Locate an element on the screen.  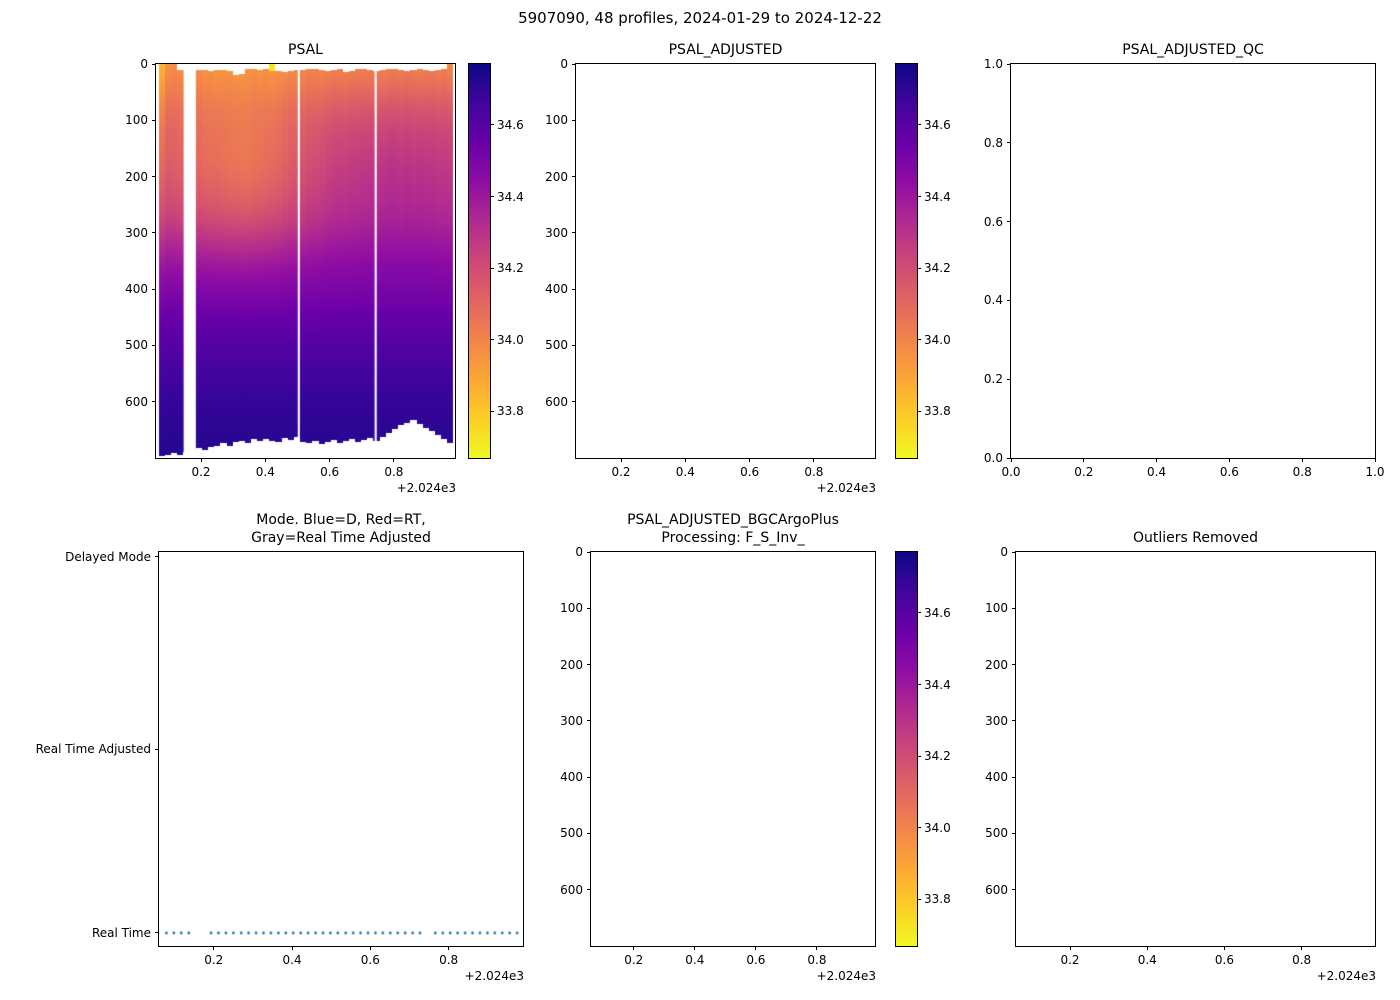
colorbar-tick-label: 33.8 is located at coordinates (510, 411).